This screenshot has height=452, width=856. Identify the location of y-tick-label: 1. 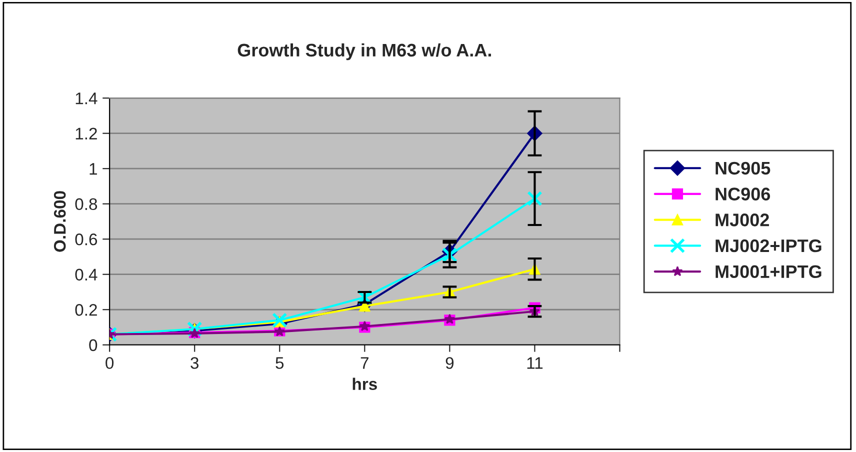
(93, 169).